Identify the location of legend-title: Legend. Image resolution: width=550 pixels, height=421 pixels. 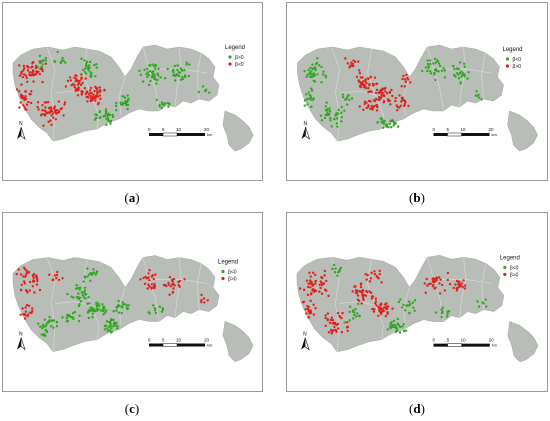
(510, 258).